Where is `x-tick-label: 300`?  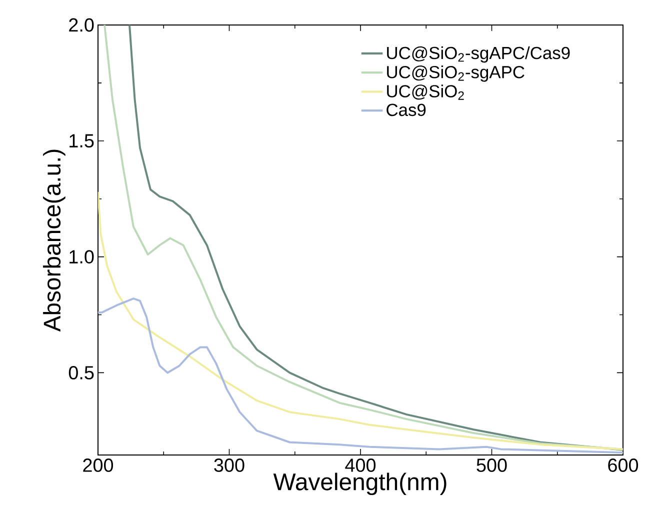
x-tick-label: 300 is located at coordinates (229, 465).